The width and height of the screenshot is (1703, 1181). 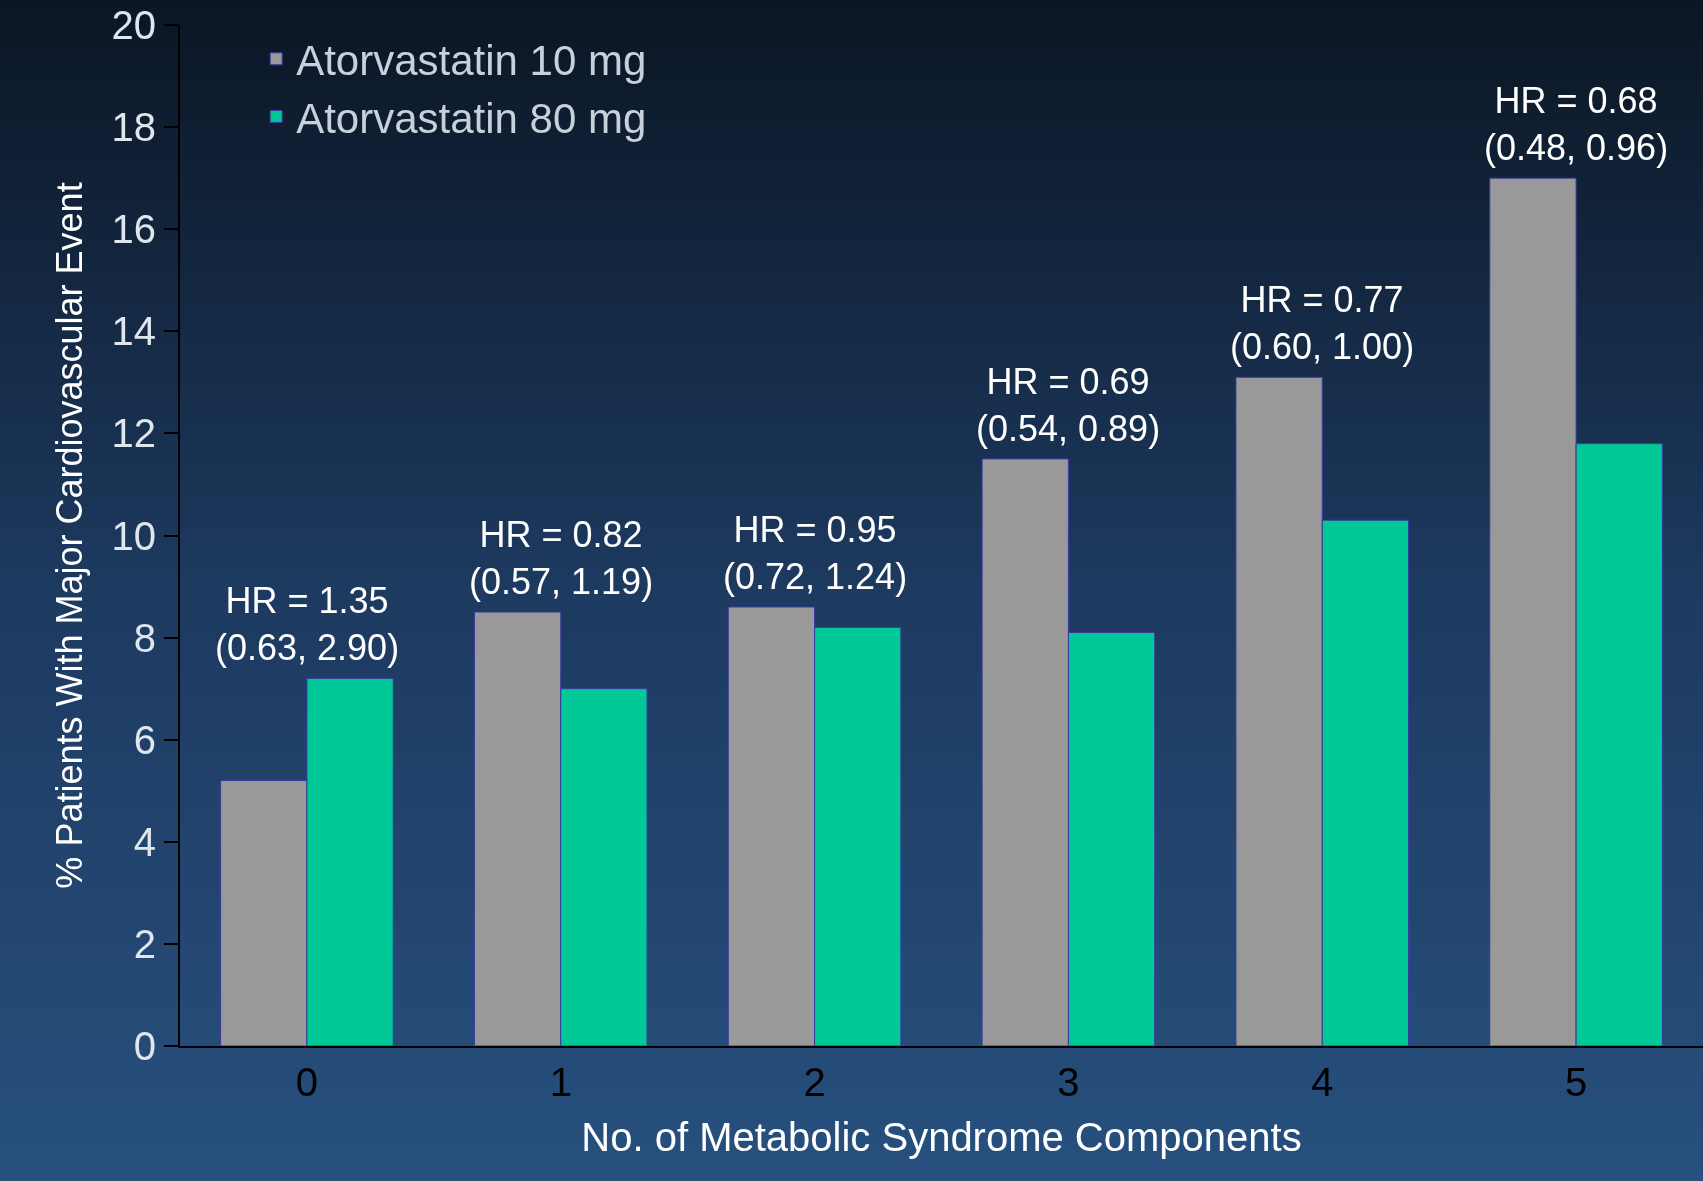 I want to click on x-axis-title: No. of Metabolic Syndrome Components, so click(x=941, y=1137).